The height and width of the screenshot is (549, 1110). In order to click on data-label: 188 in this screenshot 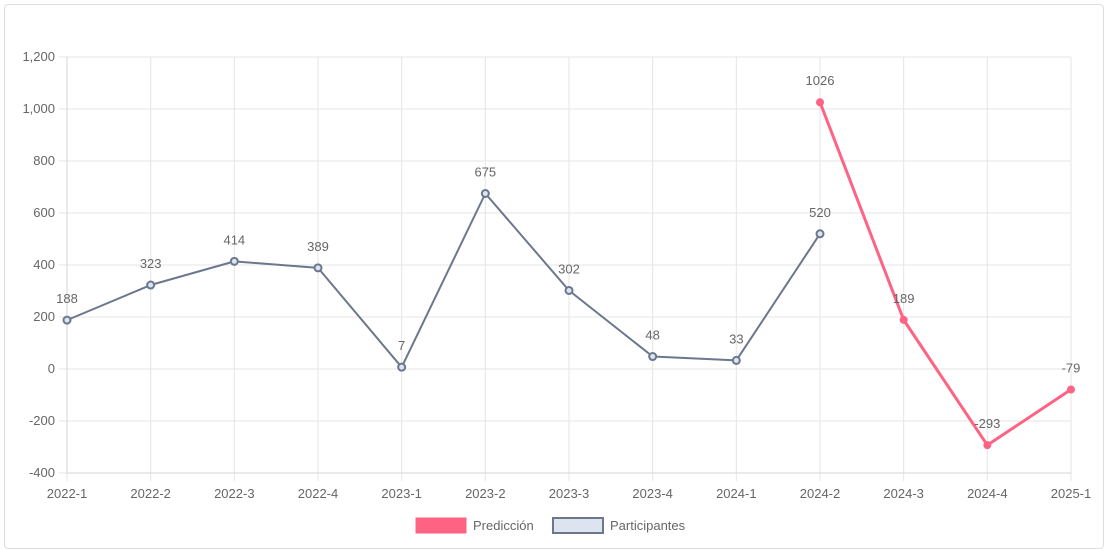, I will do `click(67, 298)`.